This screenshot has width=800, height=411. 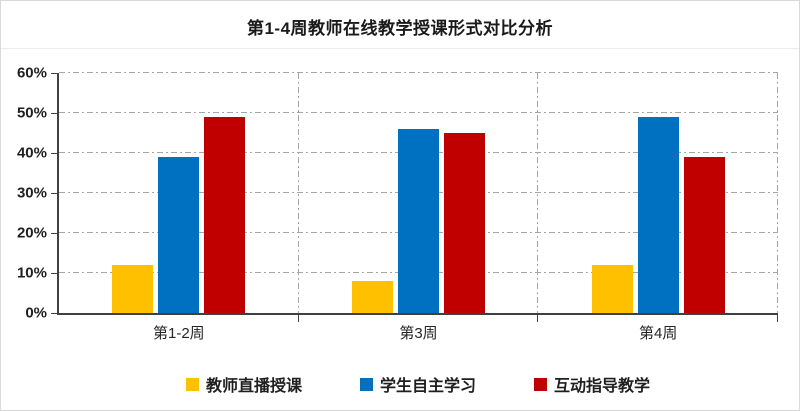 I want to click on y-axis-tick-label: 50%, so click(x=31, y=113).